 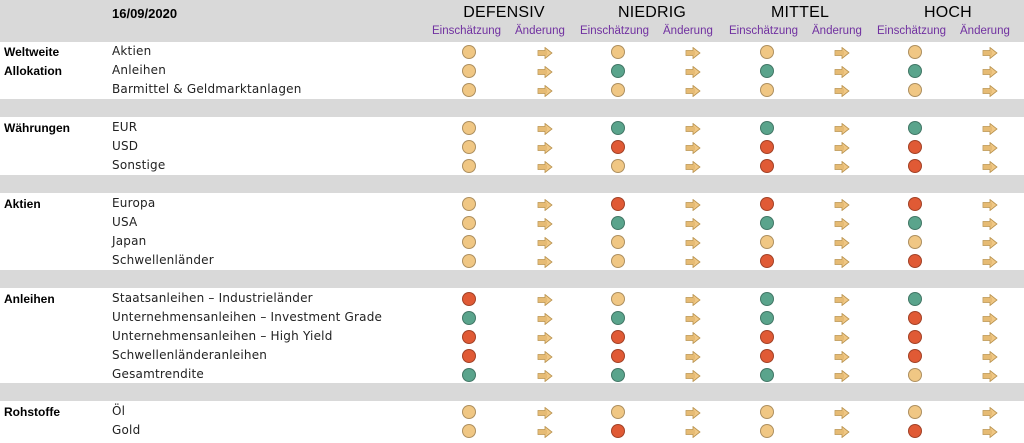 I want to click on row-label: Japan, so click(x=129, y=241).